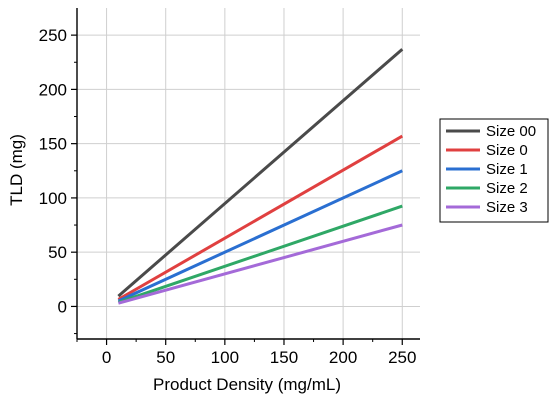 The width and height of the screenshot is (550, 401). Describe the element at coordinates (106, 357) in the screenshot. I see `x-tick-label: 0` at that location.